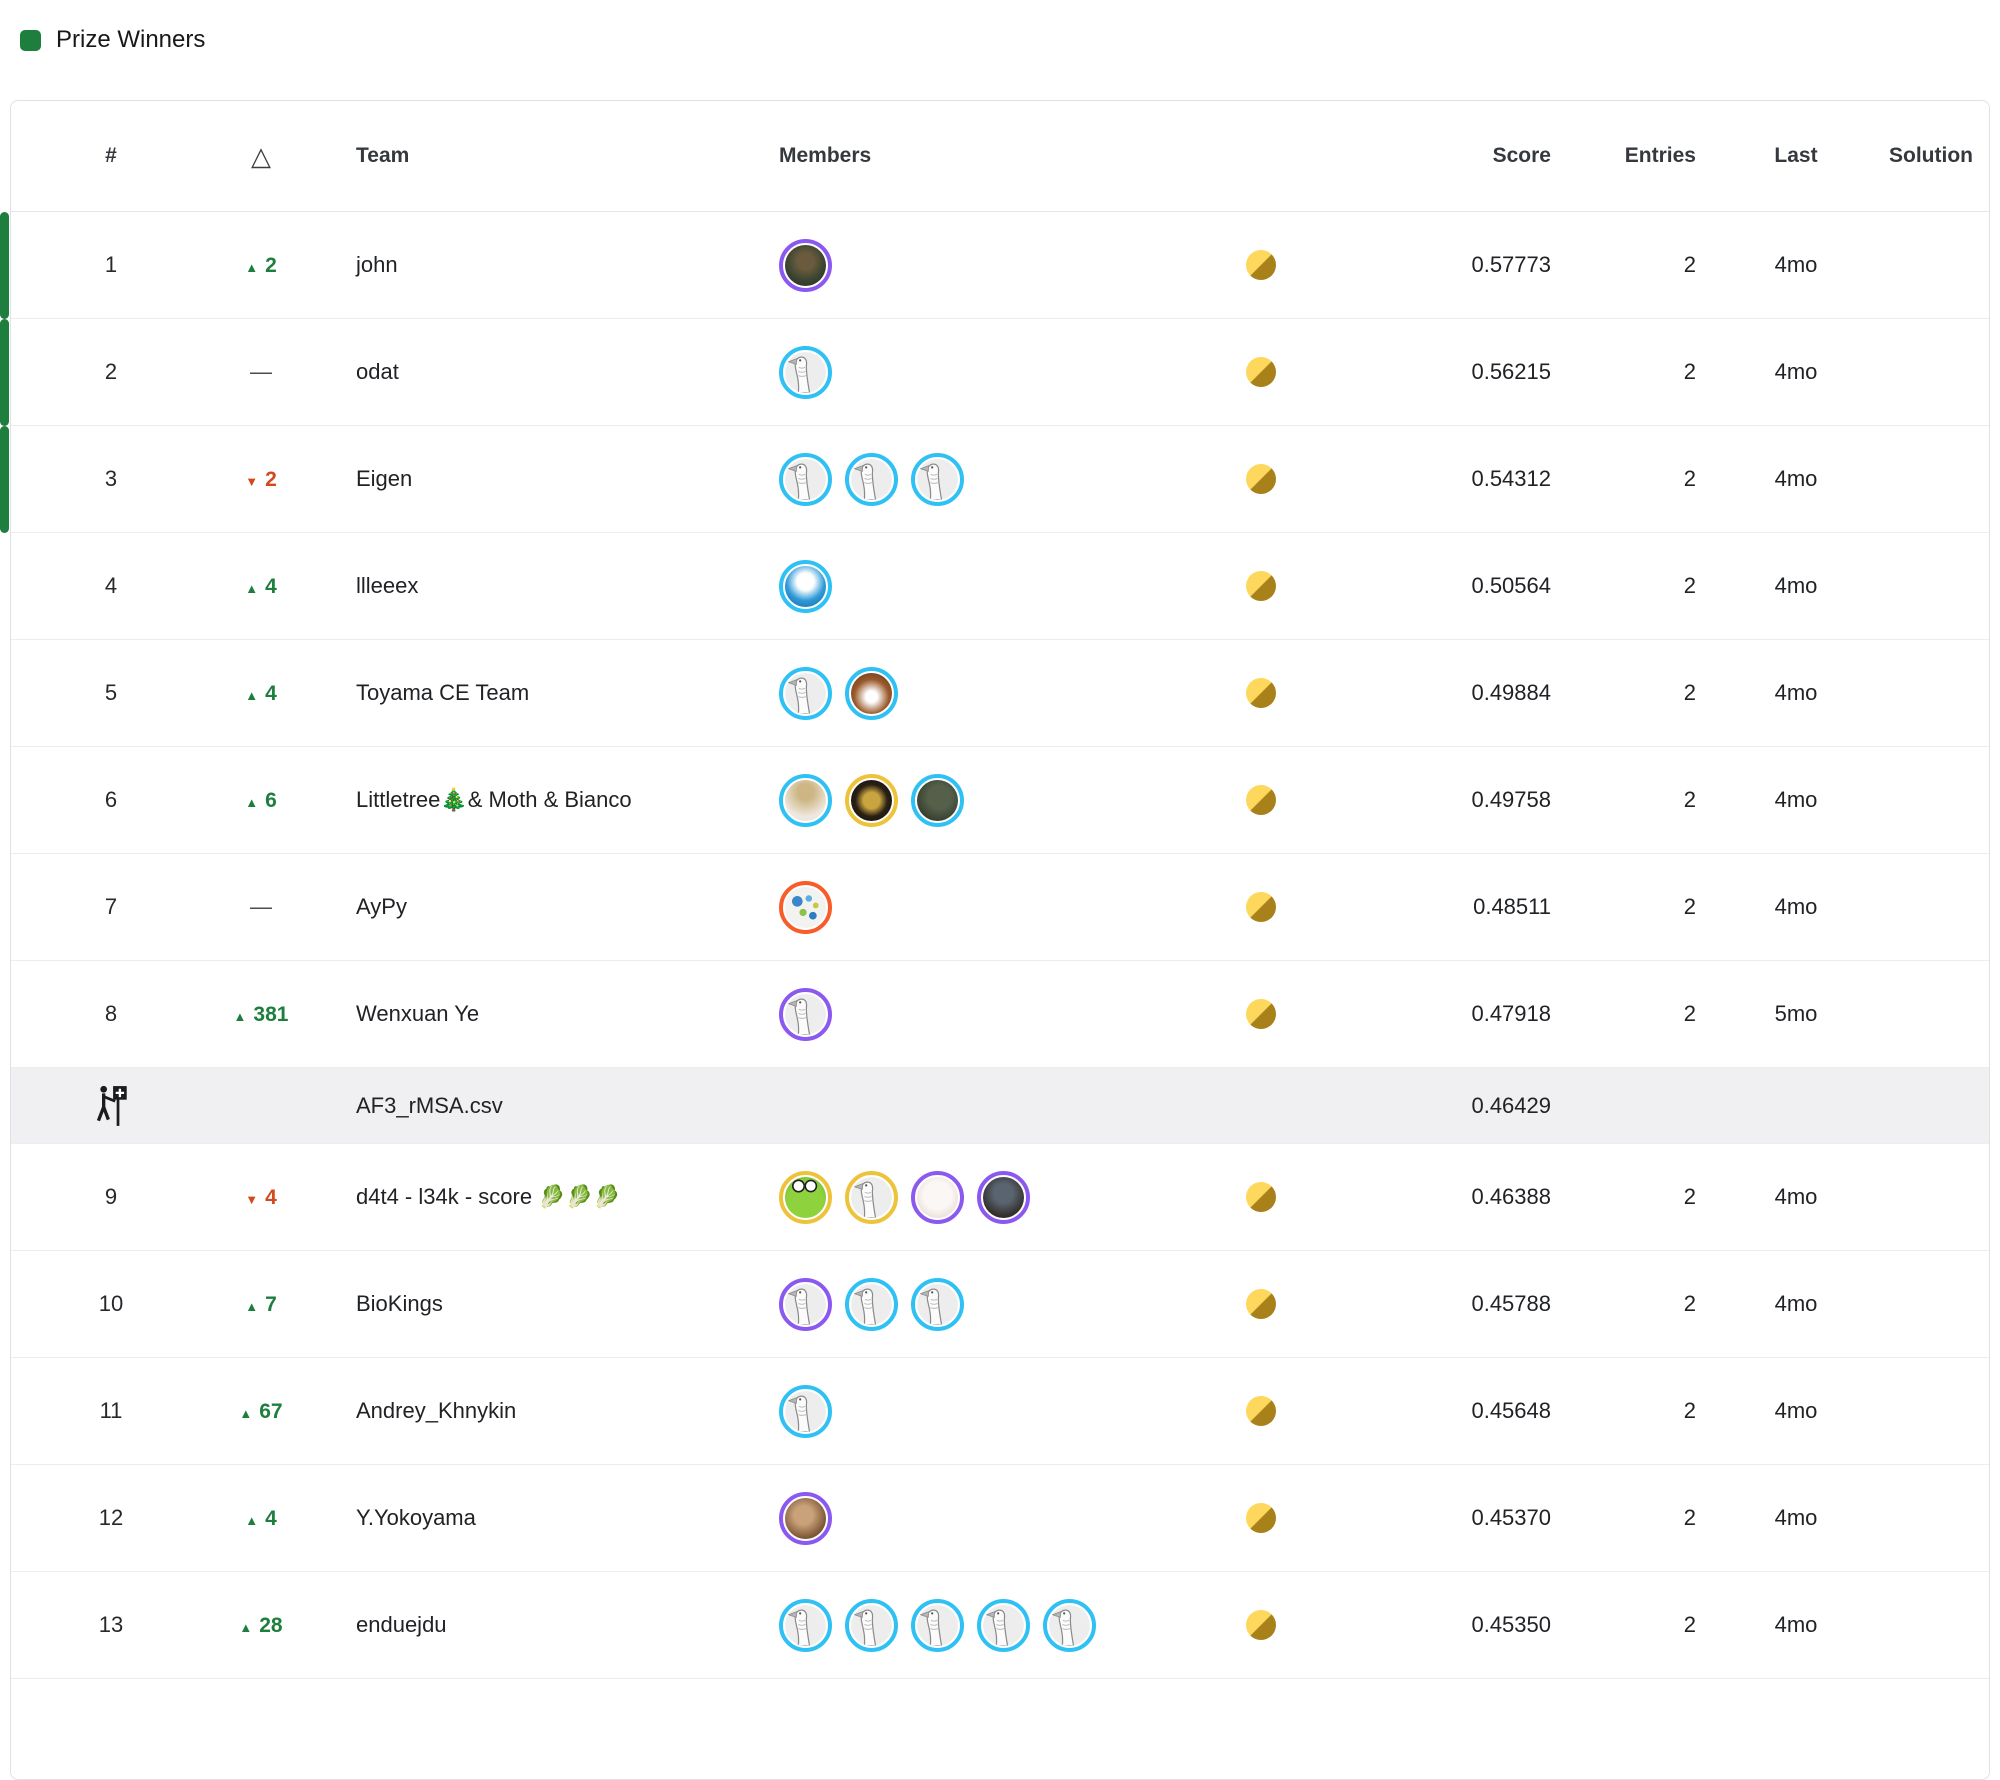 This screenshot has width=2000, height=1780. I want to click on delta-cell: ▲ 7, so click(261, 1304).